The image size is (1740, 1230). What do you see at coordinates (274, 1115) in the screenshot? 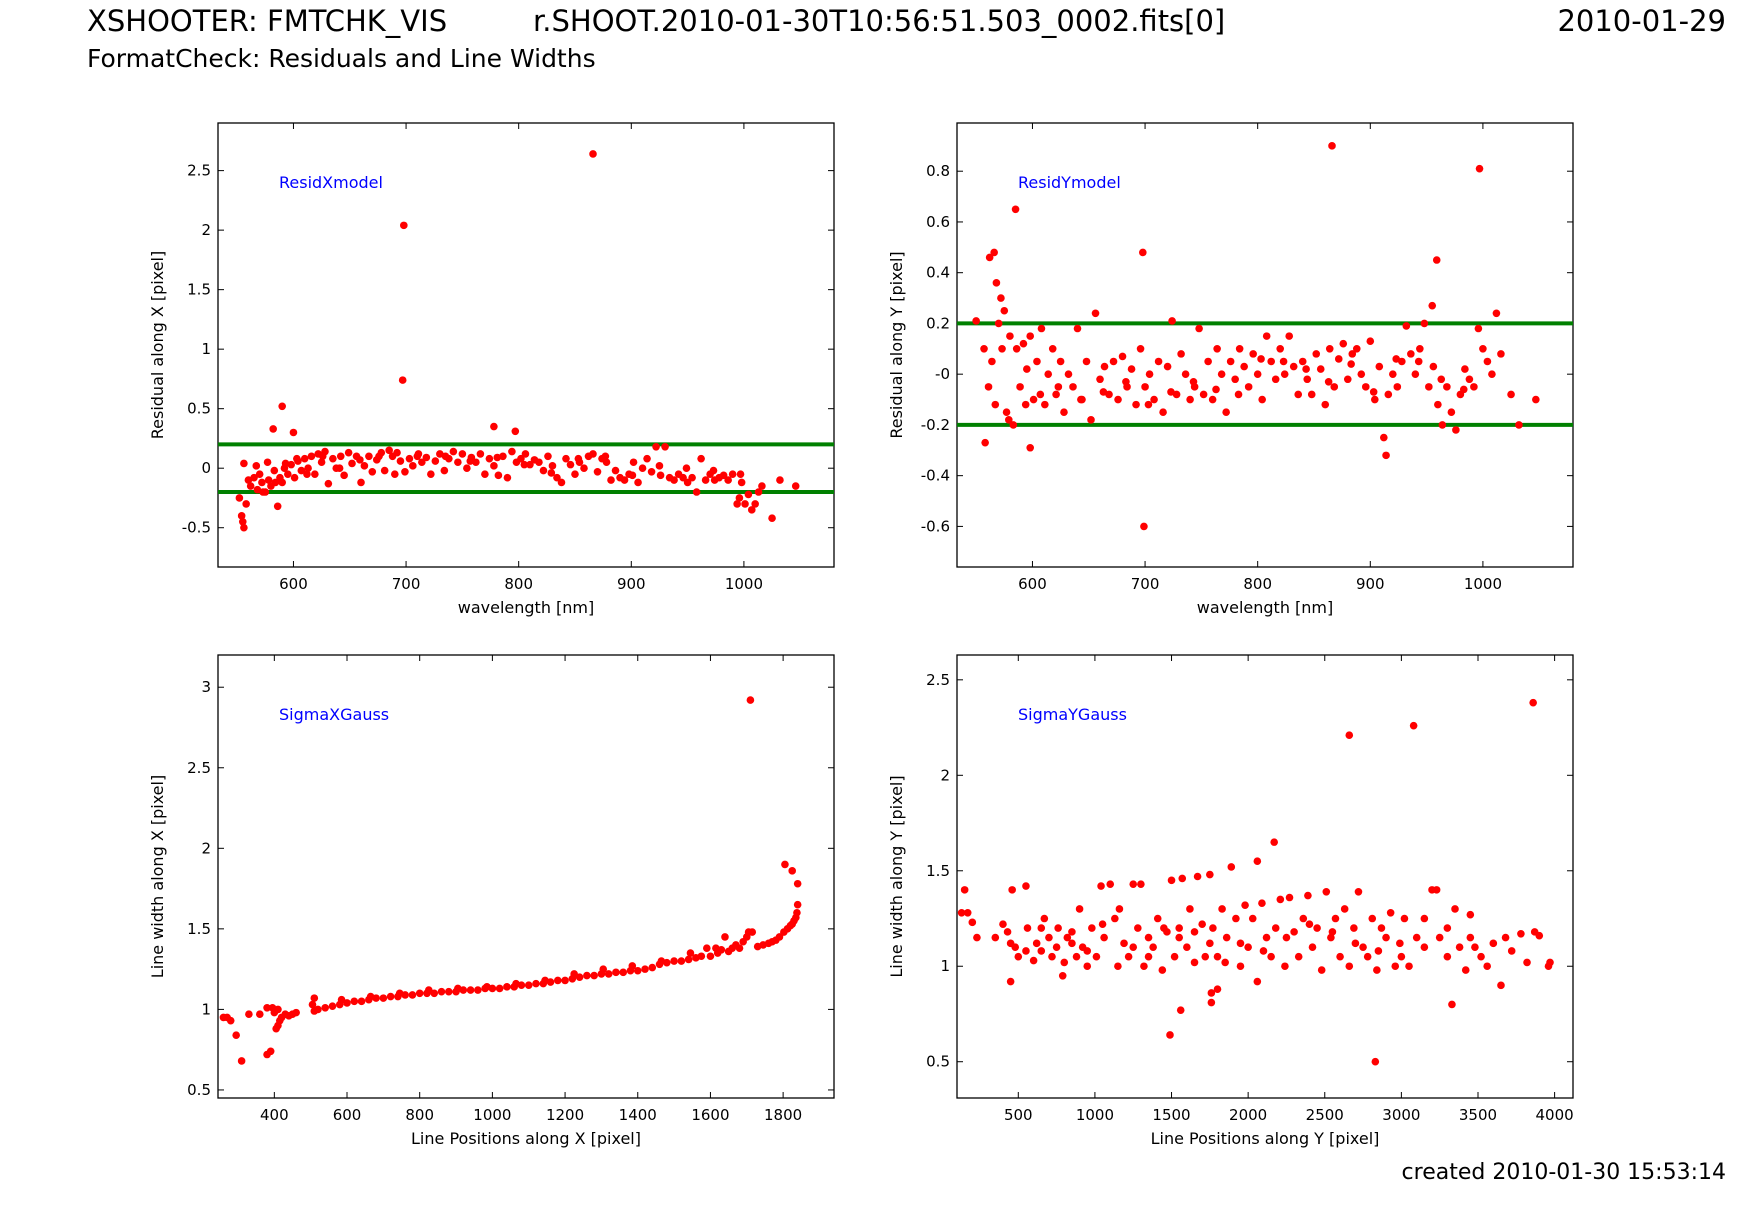
I see `x-tick-label: 400` at bounding box center [274, 1115].